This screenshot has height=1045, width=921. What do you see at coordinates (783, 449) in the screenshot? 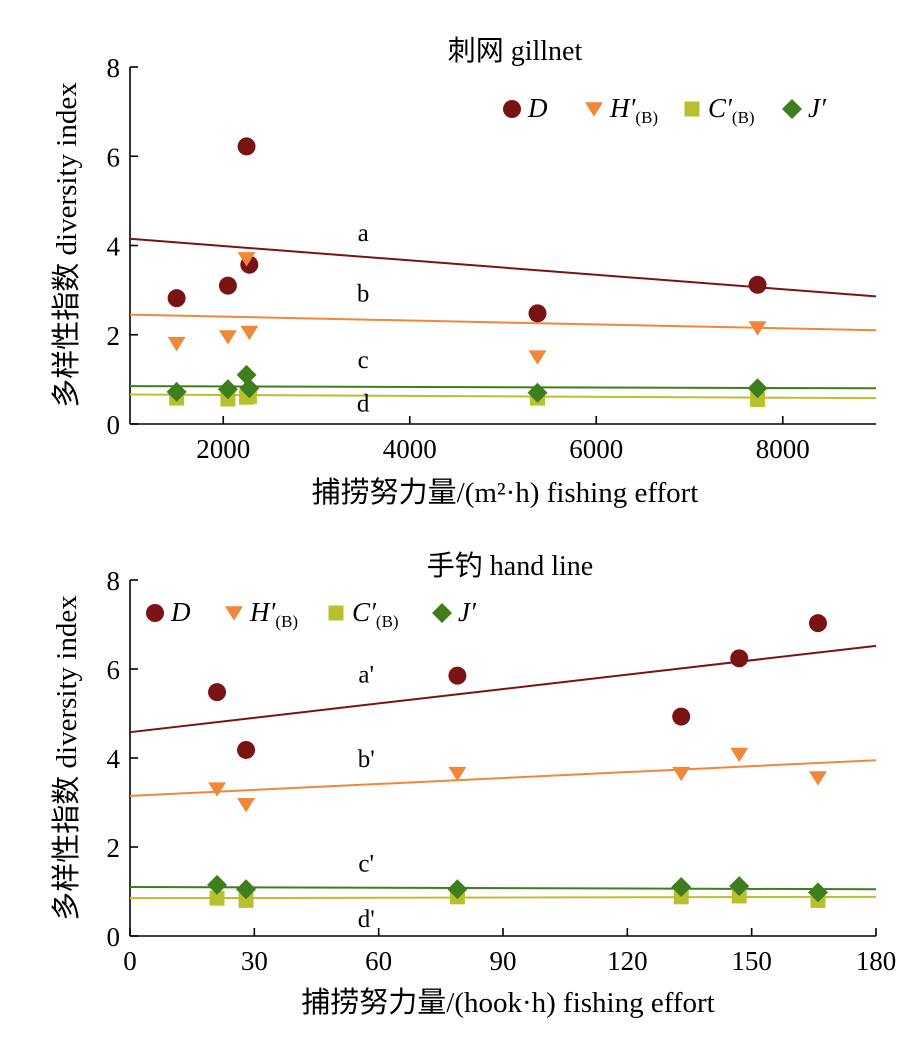
I see `x-tick-label: 8000` at bounding box center [783, 449].